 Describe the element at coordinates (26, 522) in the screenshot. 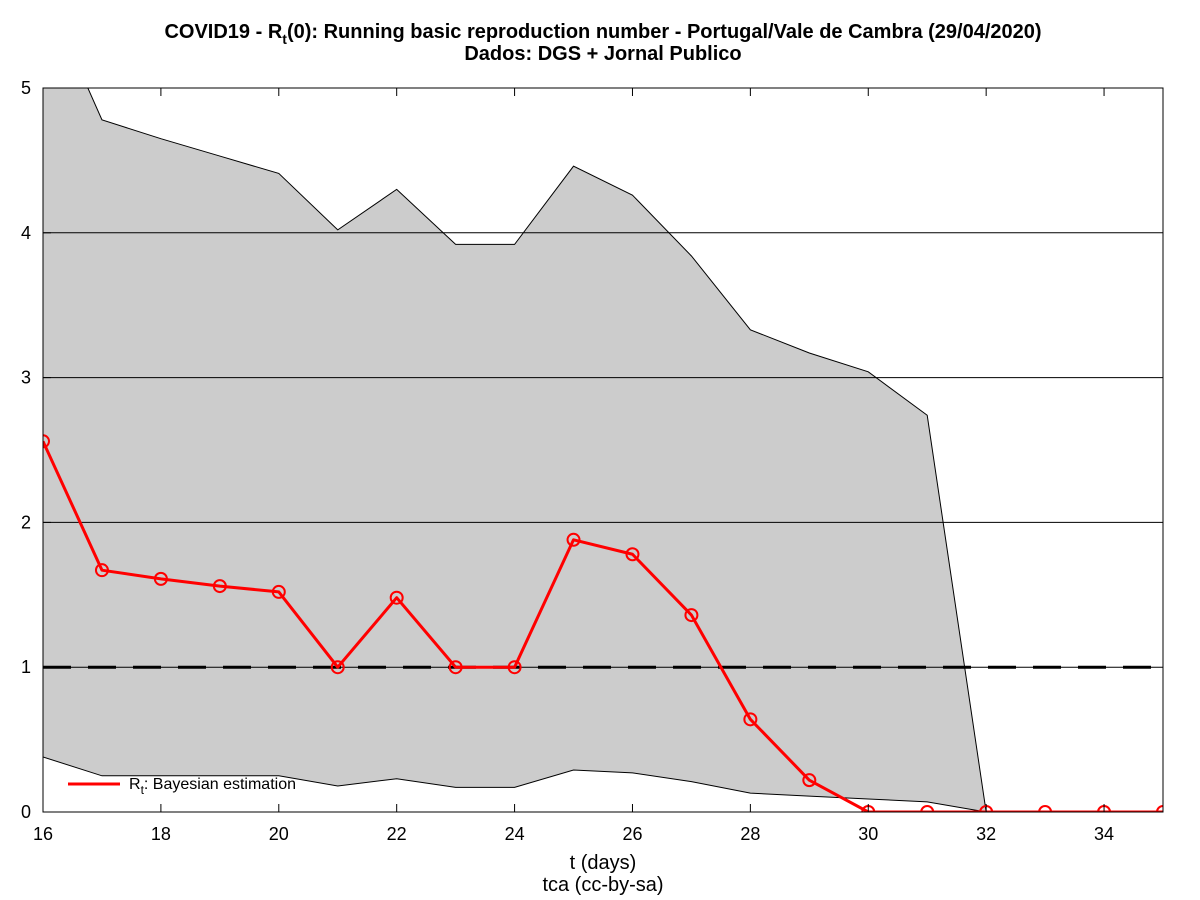

I see `y-tick-label: 2` at that location.